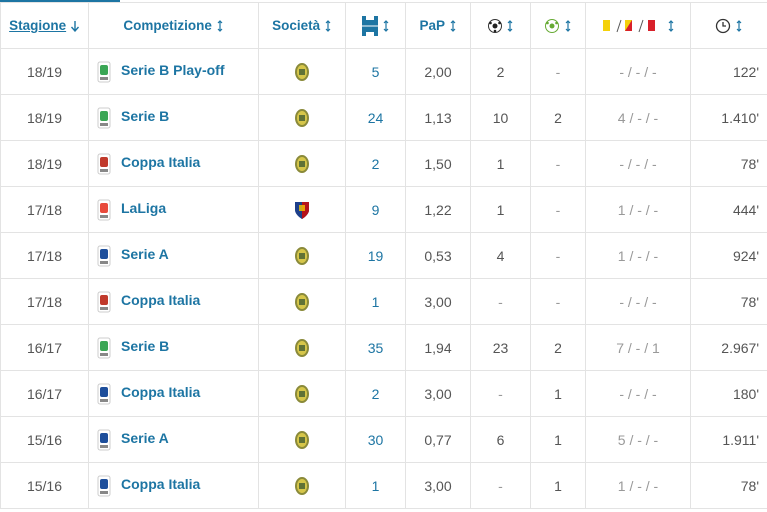  Describe the element at coordinates (500, 301) in the screenshot. I see `goals: -` at that location.